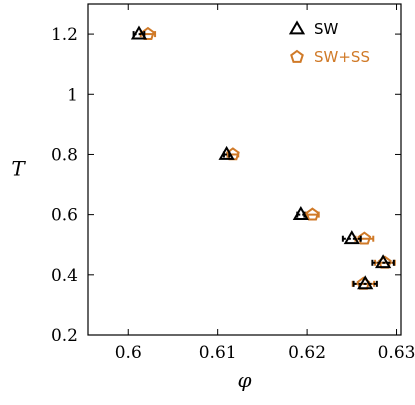 This screenshot has height=405, width=415. I want to click on y-tick-label: 0.8, so click(64, 155).